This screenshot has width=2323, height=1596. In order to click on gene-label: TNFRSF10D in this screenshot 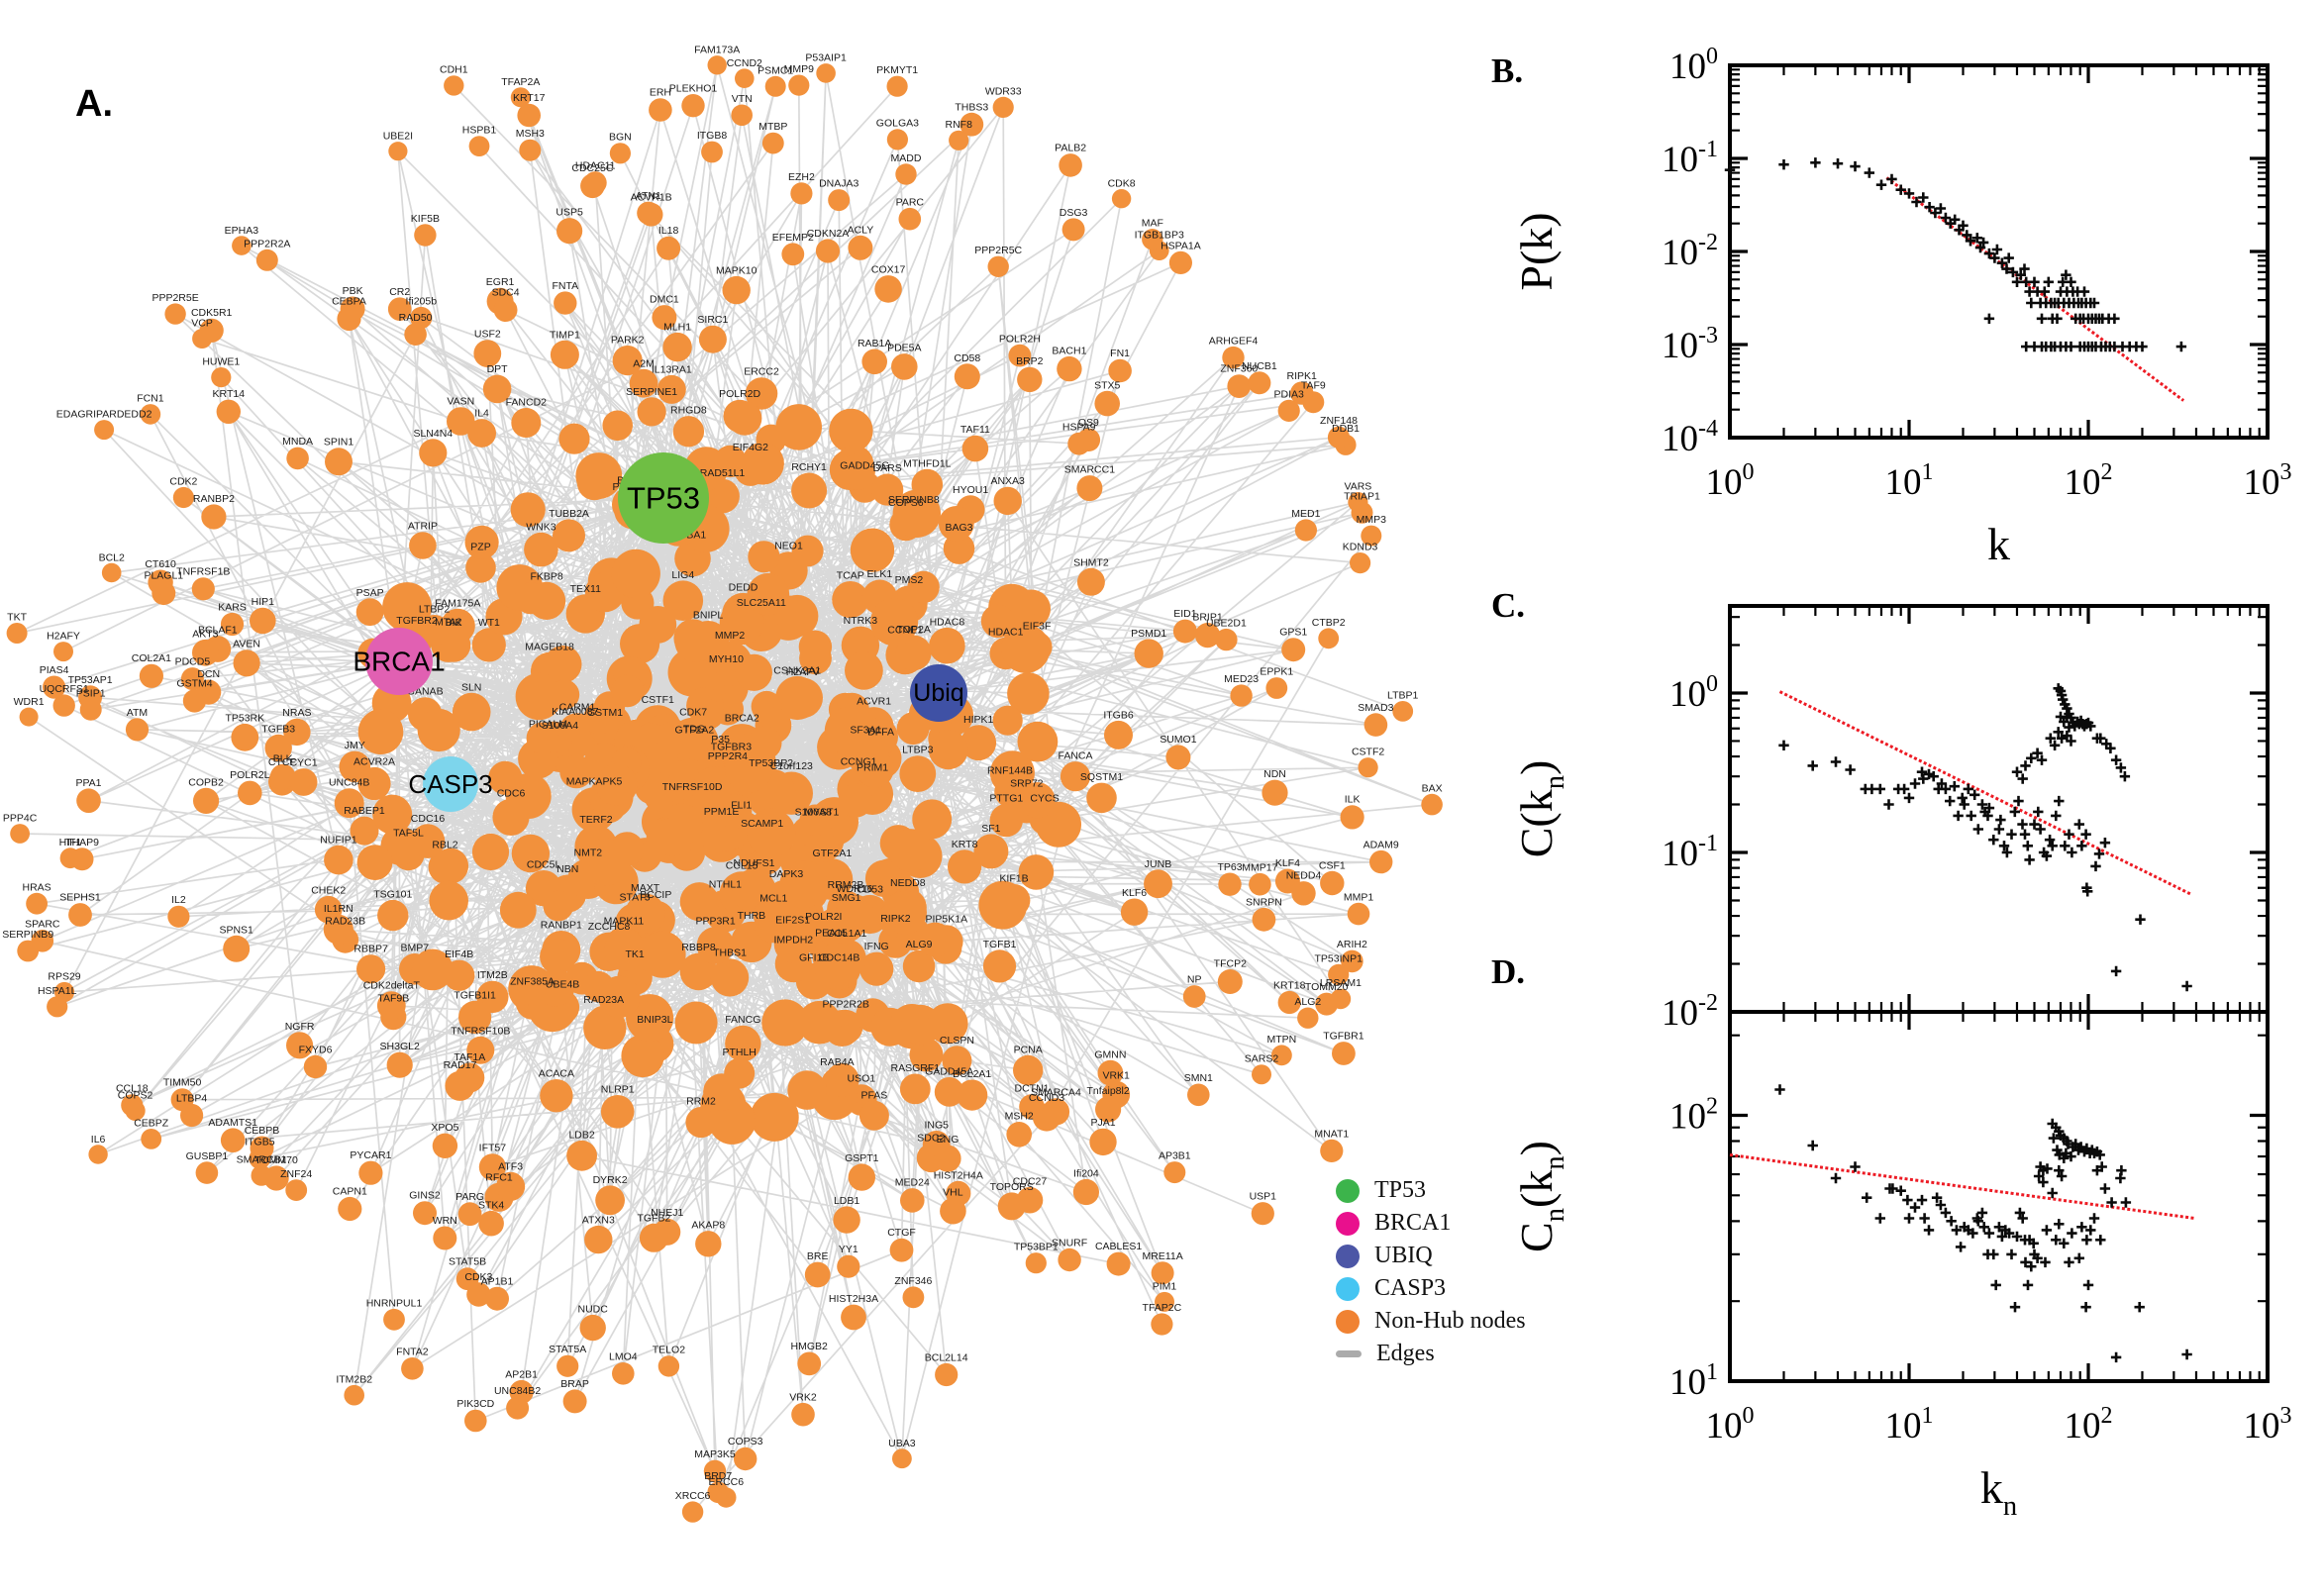, I will do `click(693, 787)`.